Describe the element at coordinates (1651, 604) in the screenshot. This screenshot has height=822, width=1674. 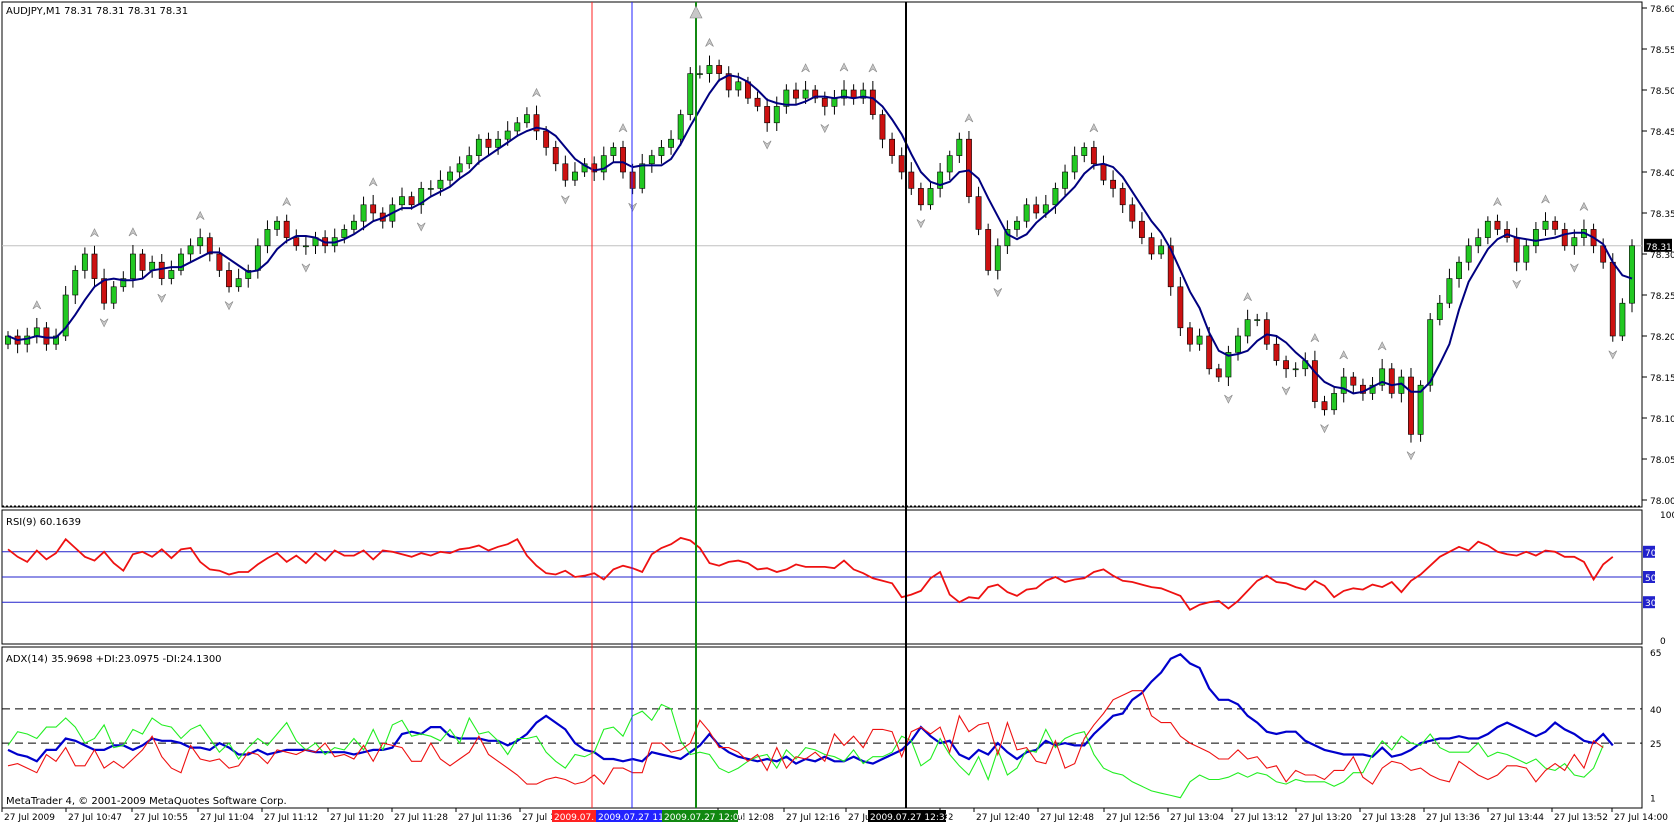
I see `rsi-level-label: 30` at that location.